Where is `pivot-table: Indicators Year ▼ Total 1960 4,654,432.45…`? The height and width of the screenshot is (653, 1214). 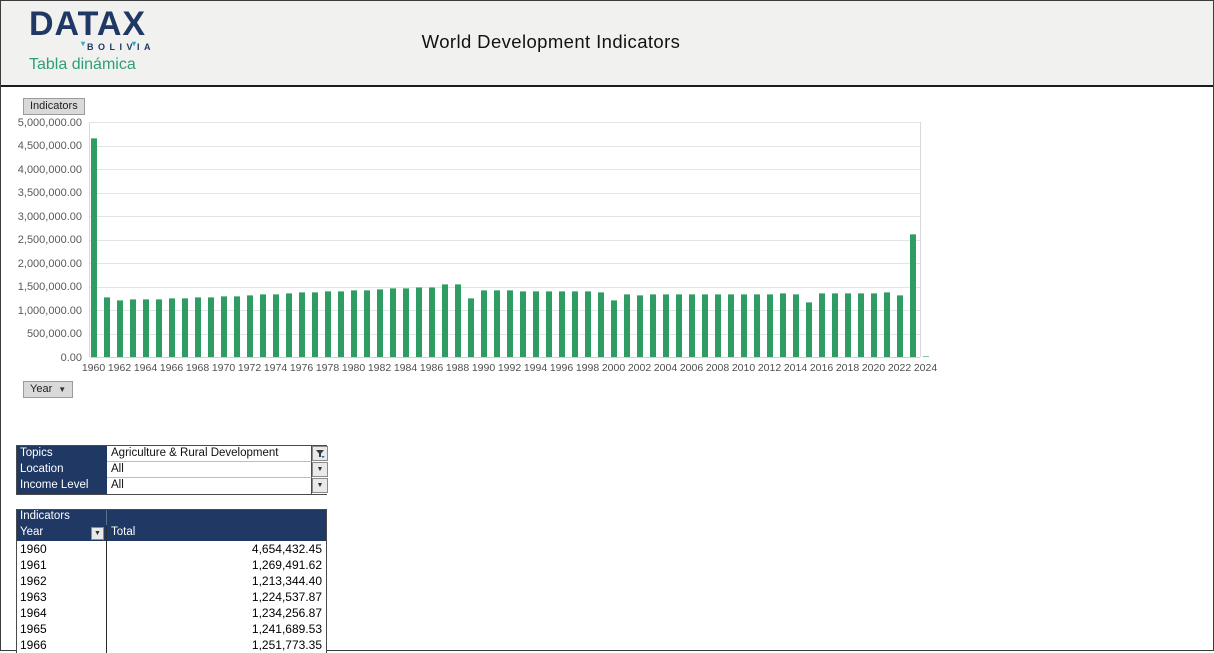
pivot-table: Indicators Year ▼ Total 1960 4,654,432.45… is located at coordinates (171, 581).